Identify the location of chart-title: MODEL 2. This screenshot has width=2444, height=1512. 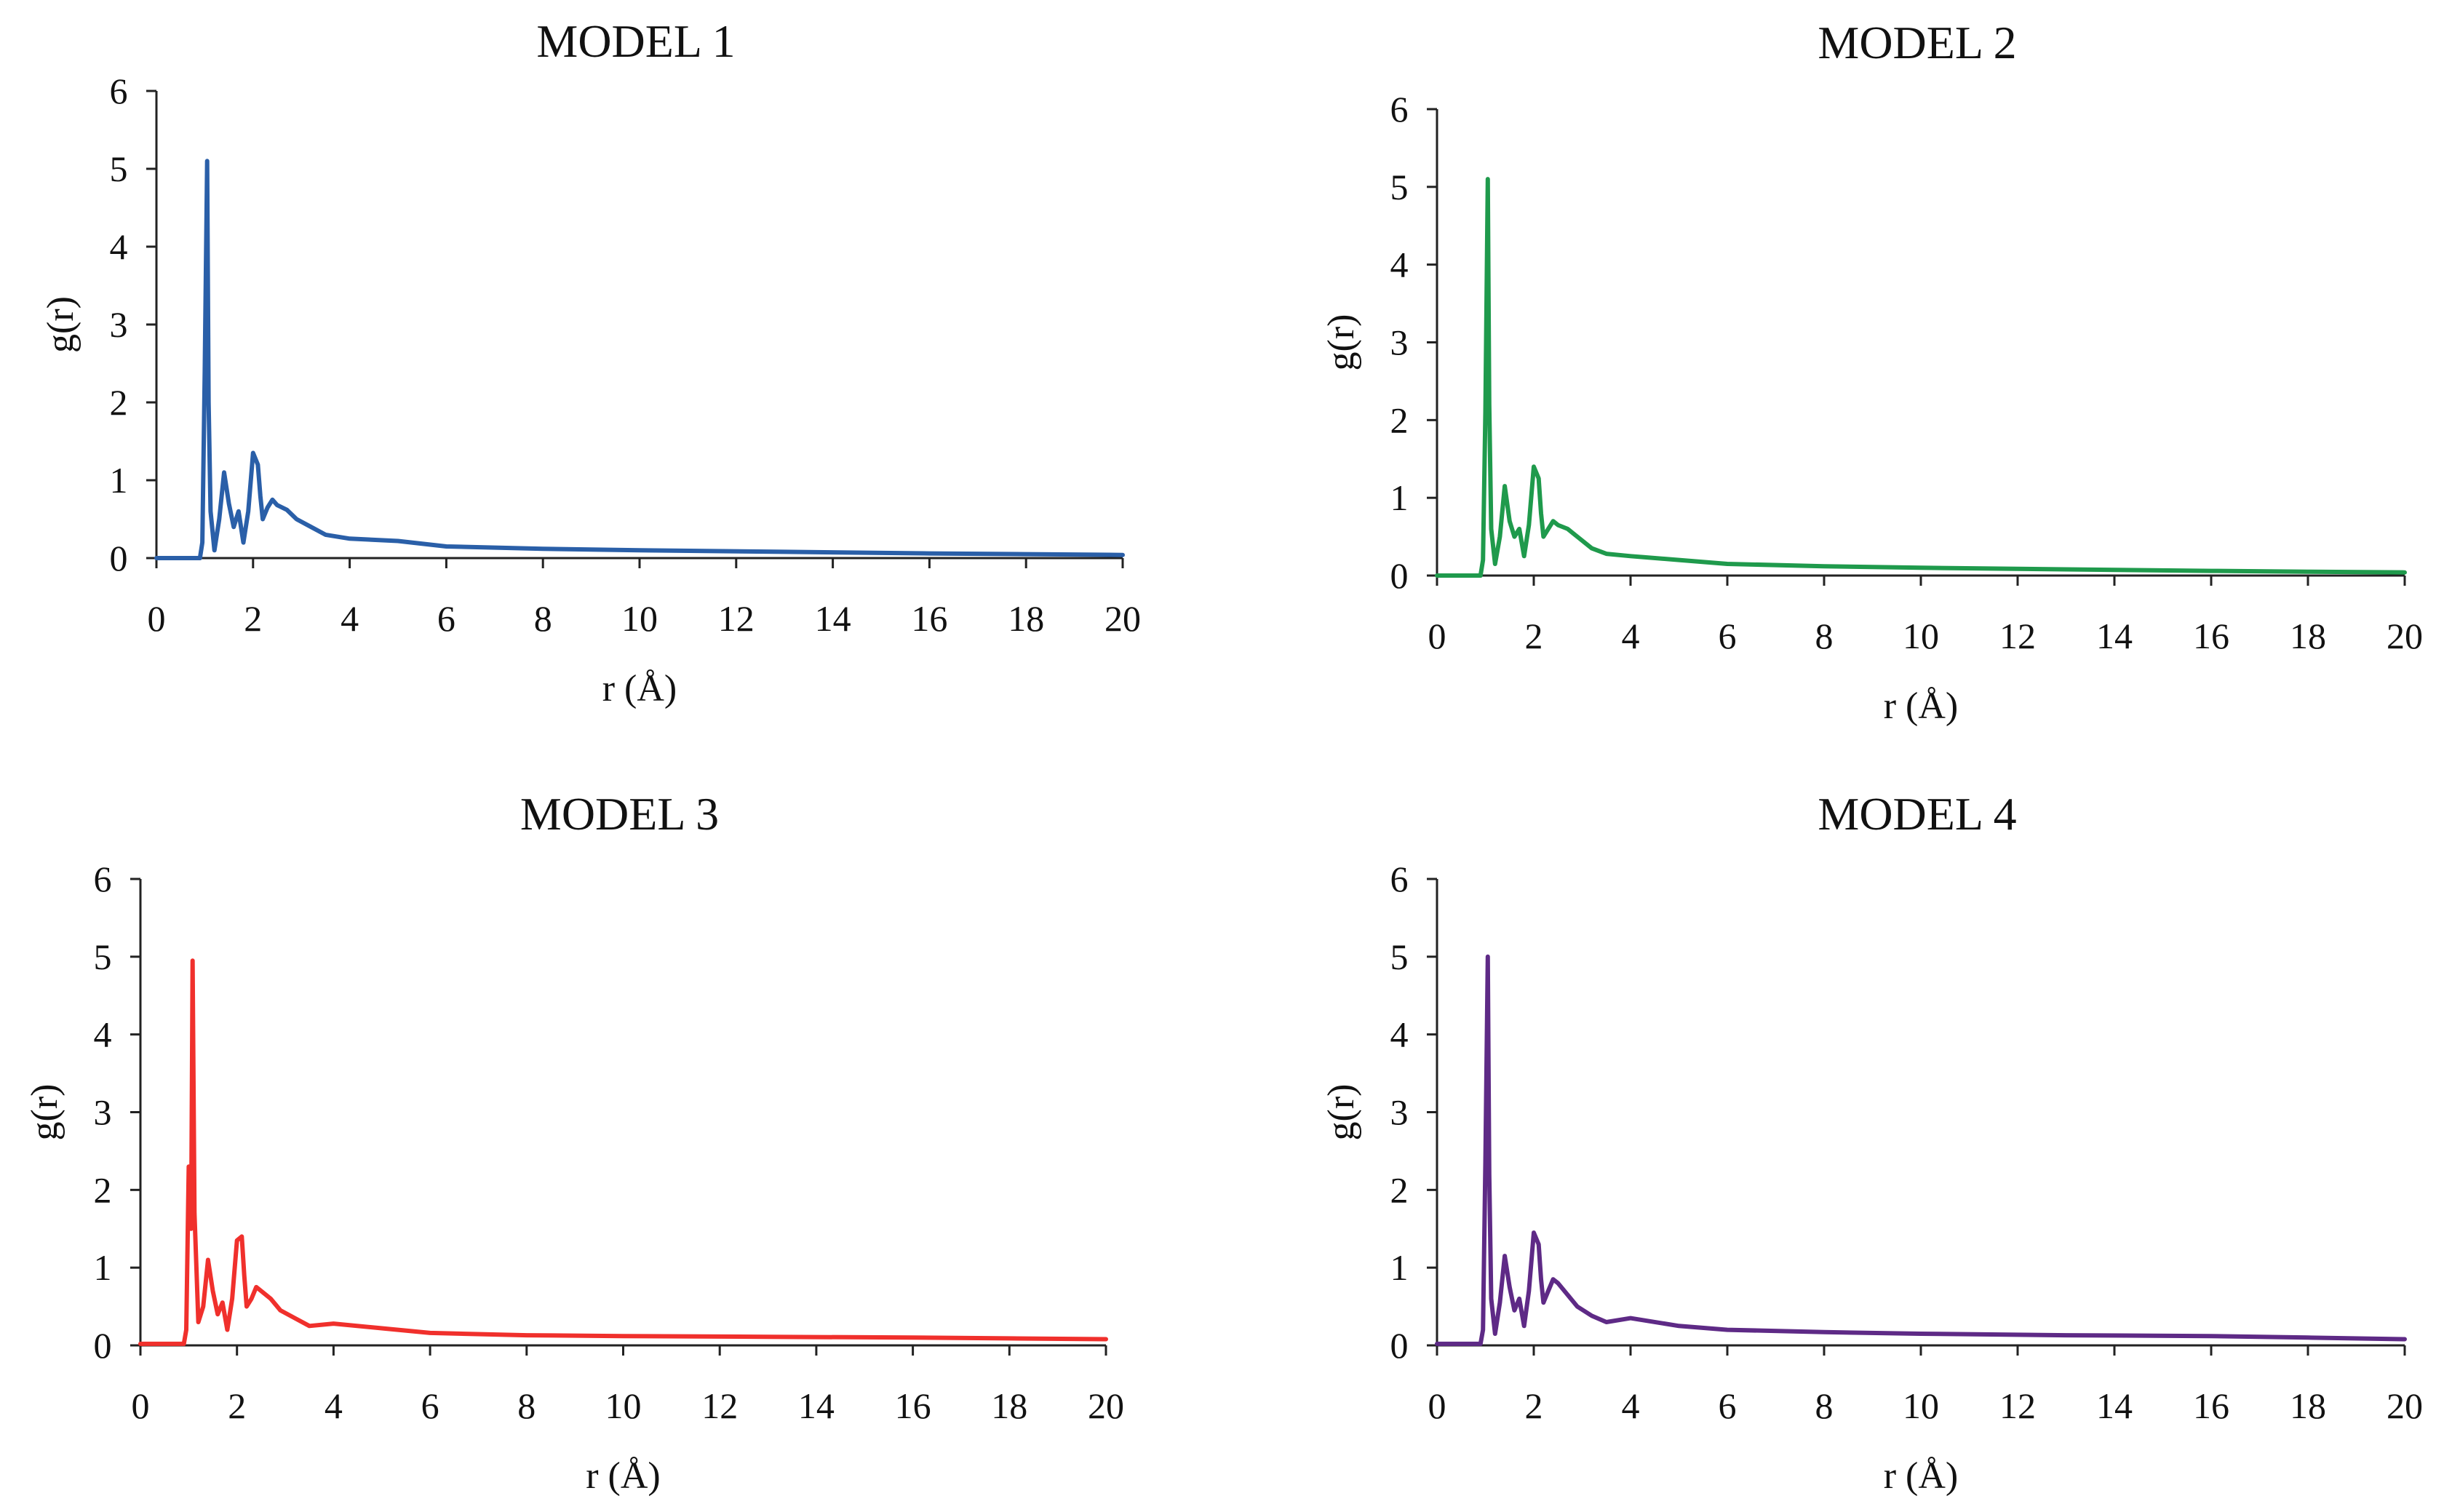
(1917, 42).